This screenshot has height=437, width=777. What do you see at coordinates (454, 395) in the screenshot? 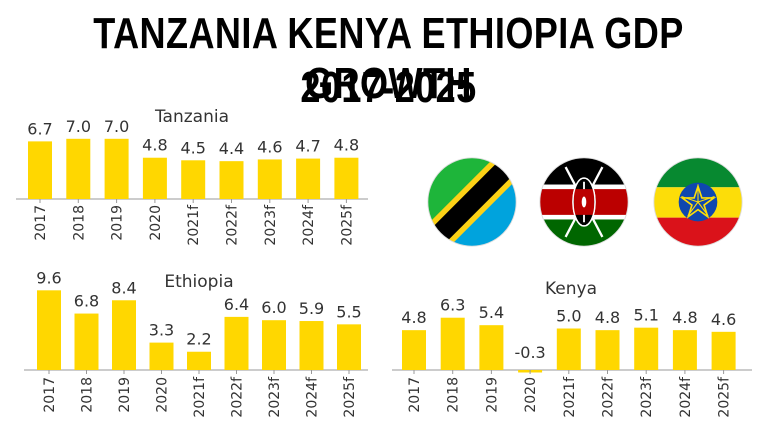
I see `kenya-category-label: 2018` at bounding box center [454, 395].